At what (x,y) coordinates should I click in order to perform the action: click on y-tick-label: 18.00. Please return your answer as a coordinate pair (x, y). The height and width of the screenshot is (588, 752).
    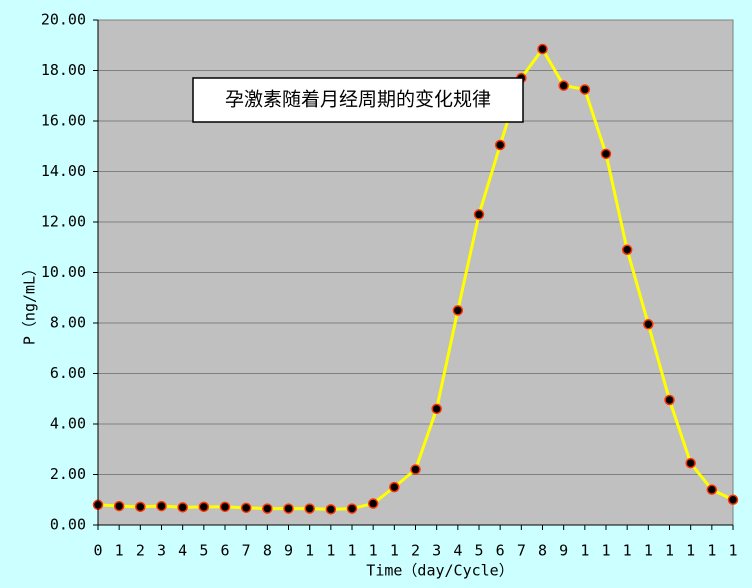
    Looking at the image, I should click on (63, 70).